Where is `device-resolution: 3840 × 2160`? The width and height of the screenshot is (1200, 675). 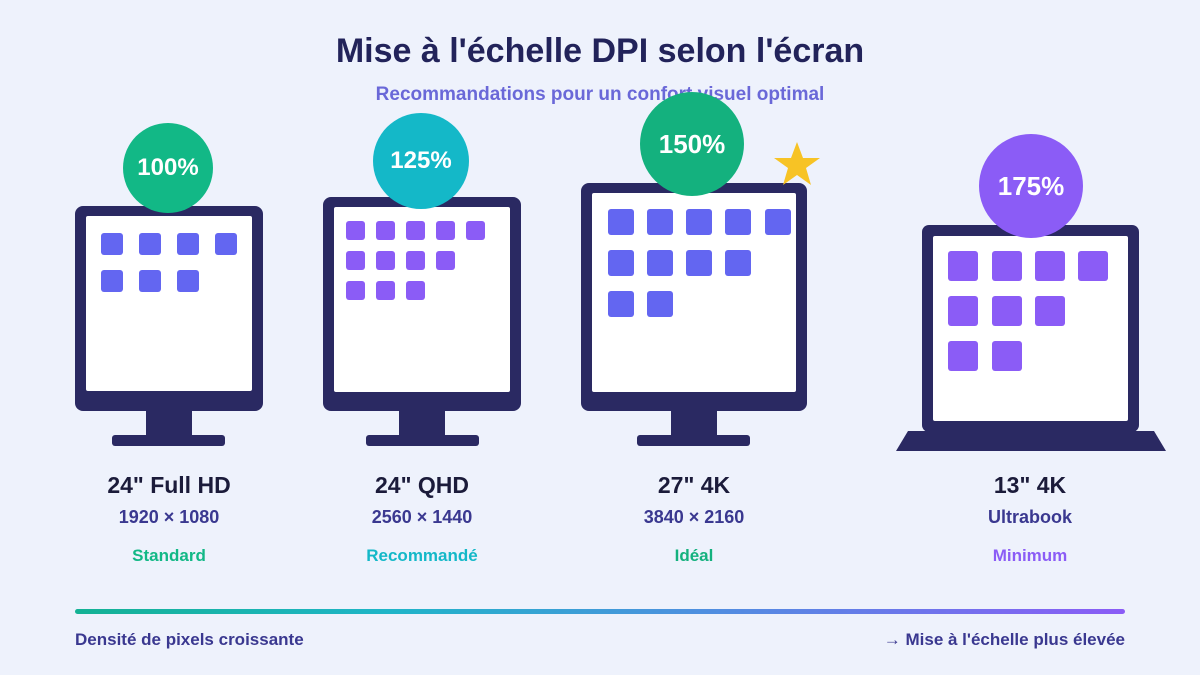 device-resolution: 3840 × 2160 is located at coordinates (694, 517).